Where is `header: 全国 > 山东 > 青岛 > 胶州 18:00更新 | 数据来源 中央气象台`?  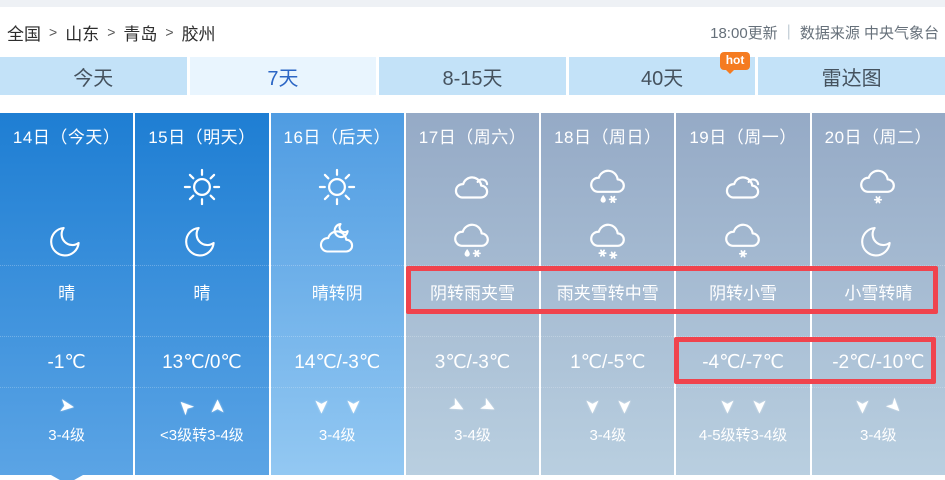
header: 全国 > 山东 > 青岛 > 胶州 18:00更新 | 数据来源 中央气象台 is located at coordinates (472, 32).